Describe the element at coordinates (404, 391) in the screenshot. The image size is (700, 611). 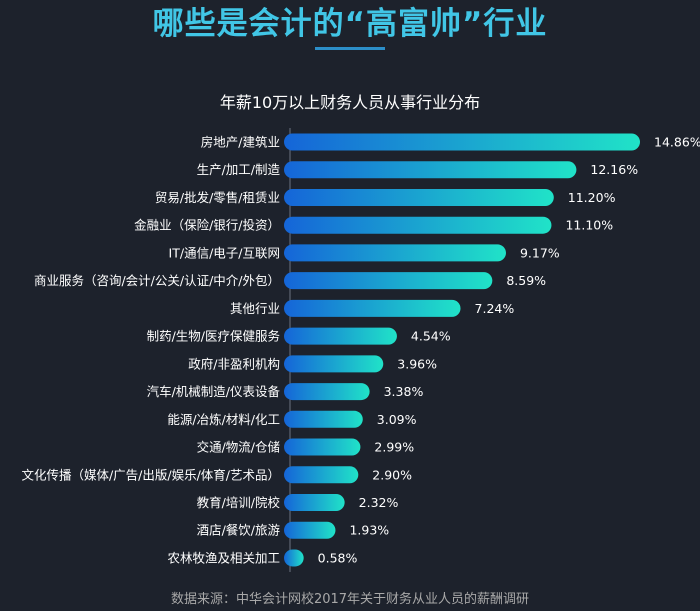
I see `value-label: 3.38%` at that location.